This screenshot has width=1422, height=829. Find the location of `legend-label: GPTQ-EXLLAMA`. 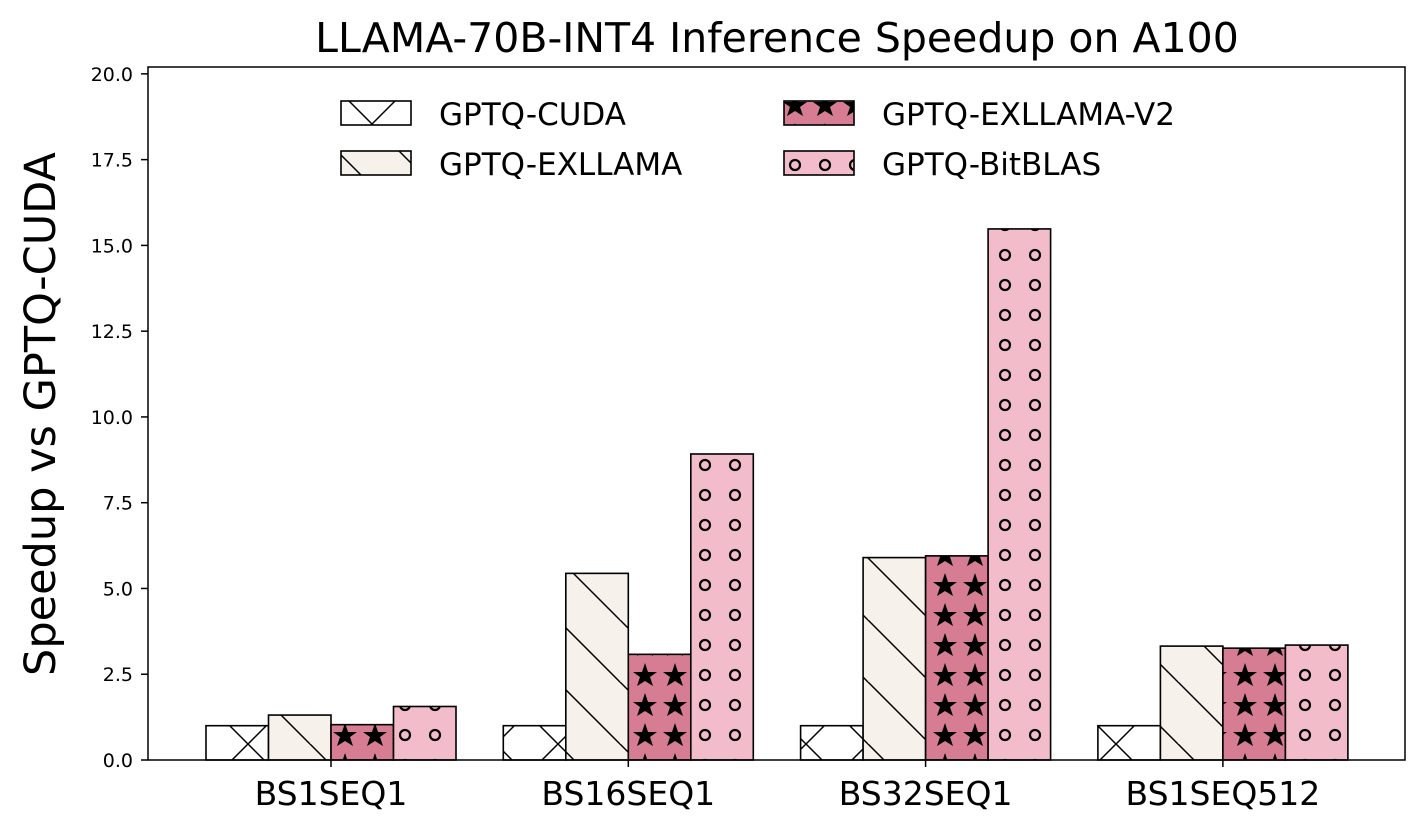

legend-label: GPTQ-EXLLAMA is located at coordinates (560, 165).